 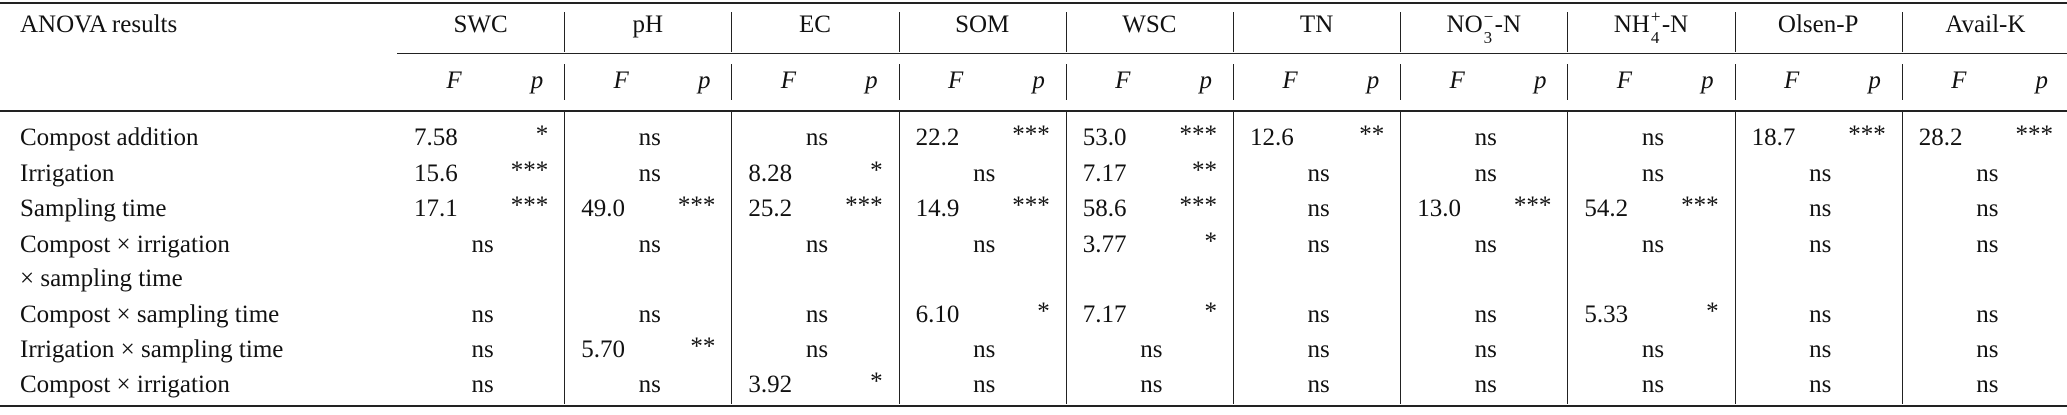 What do you see at coordinates (152, 349) in the screenshot?
I see `row-label: Irrigation × sampling time` at bounding box center [152, 349].